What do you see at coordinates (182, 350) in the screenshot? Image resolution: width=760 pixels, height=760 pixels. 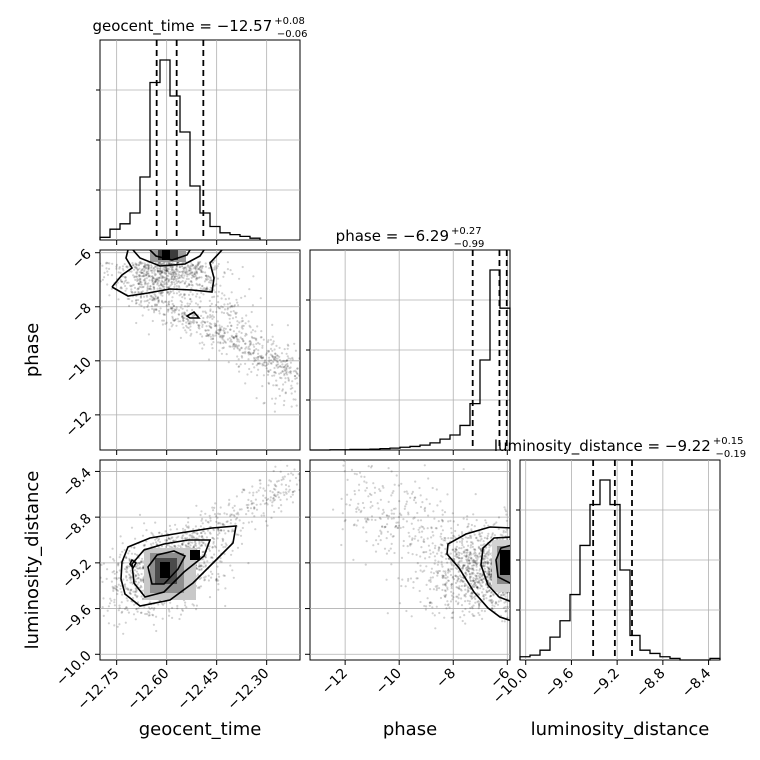 I see `panel-phase-vs-geocent-time: −12−10−8−6` at bounding box center [182, 350].